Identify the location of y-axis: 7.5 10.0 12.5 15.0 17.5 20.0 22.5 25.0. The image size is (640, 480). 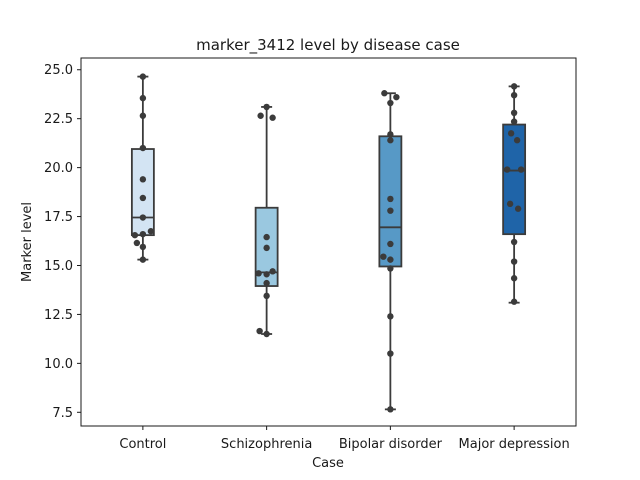
(62, 242).